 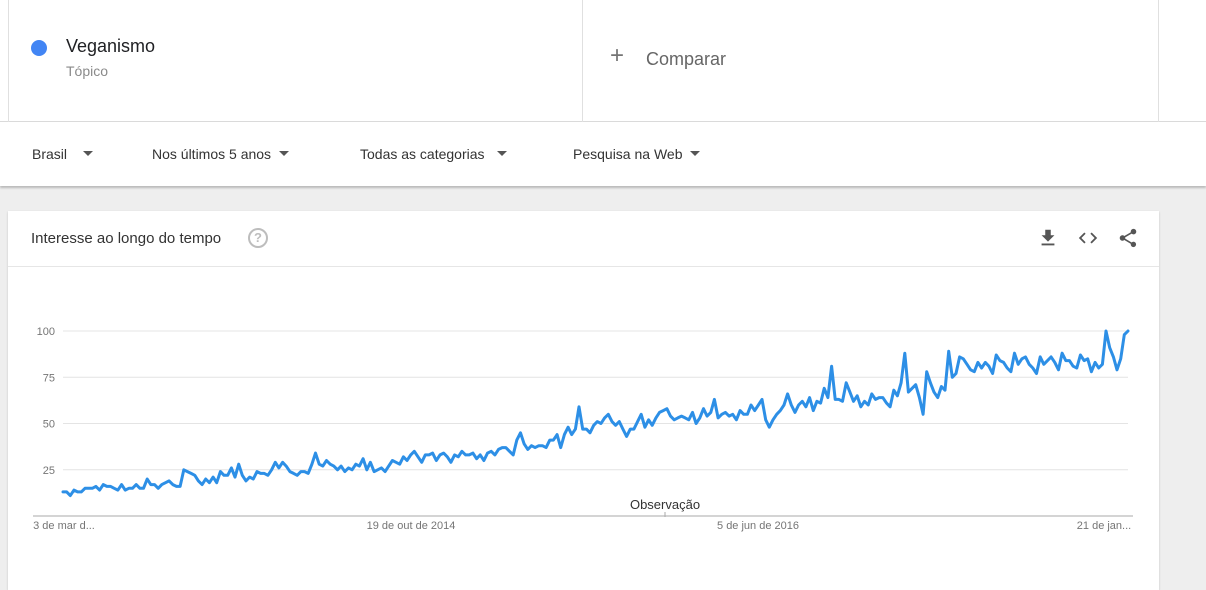 I want to click on region-dropdown: Brasil, so click(x=63, y=154).